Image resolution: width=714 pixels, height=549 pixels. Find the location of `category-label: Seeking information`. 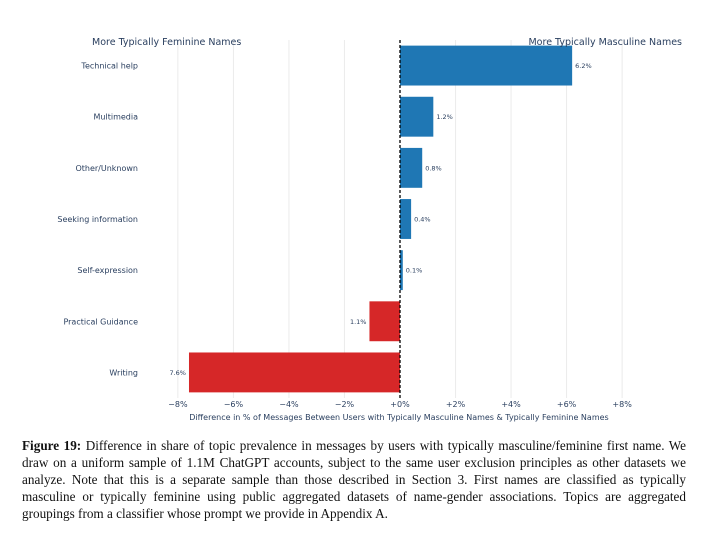

category-label: Seeking information is located at coordinates (97, 219).